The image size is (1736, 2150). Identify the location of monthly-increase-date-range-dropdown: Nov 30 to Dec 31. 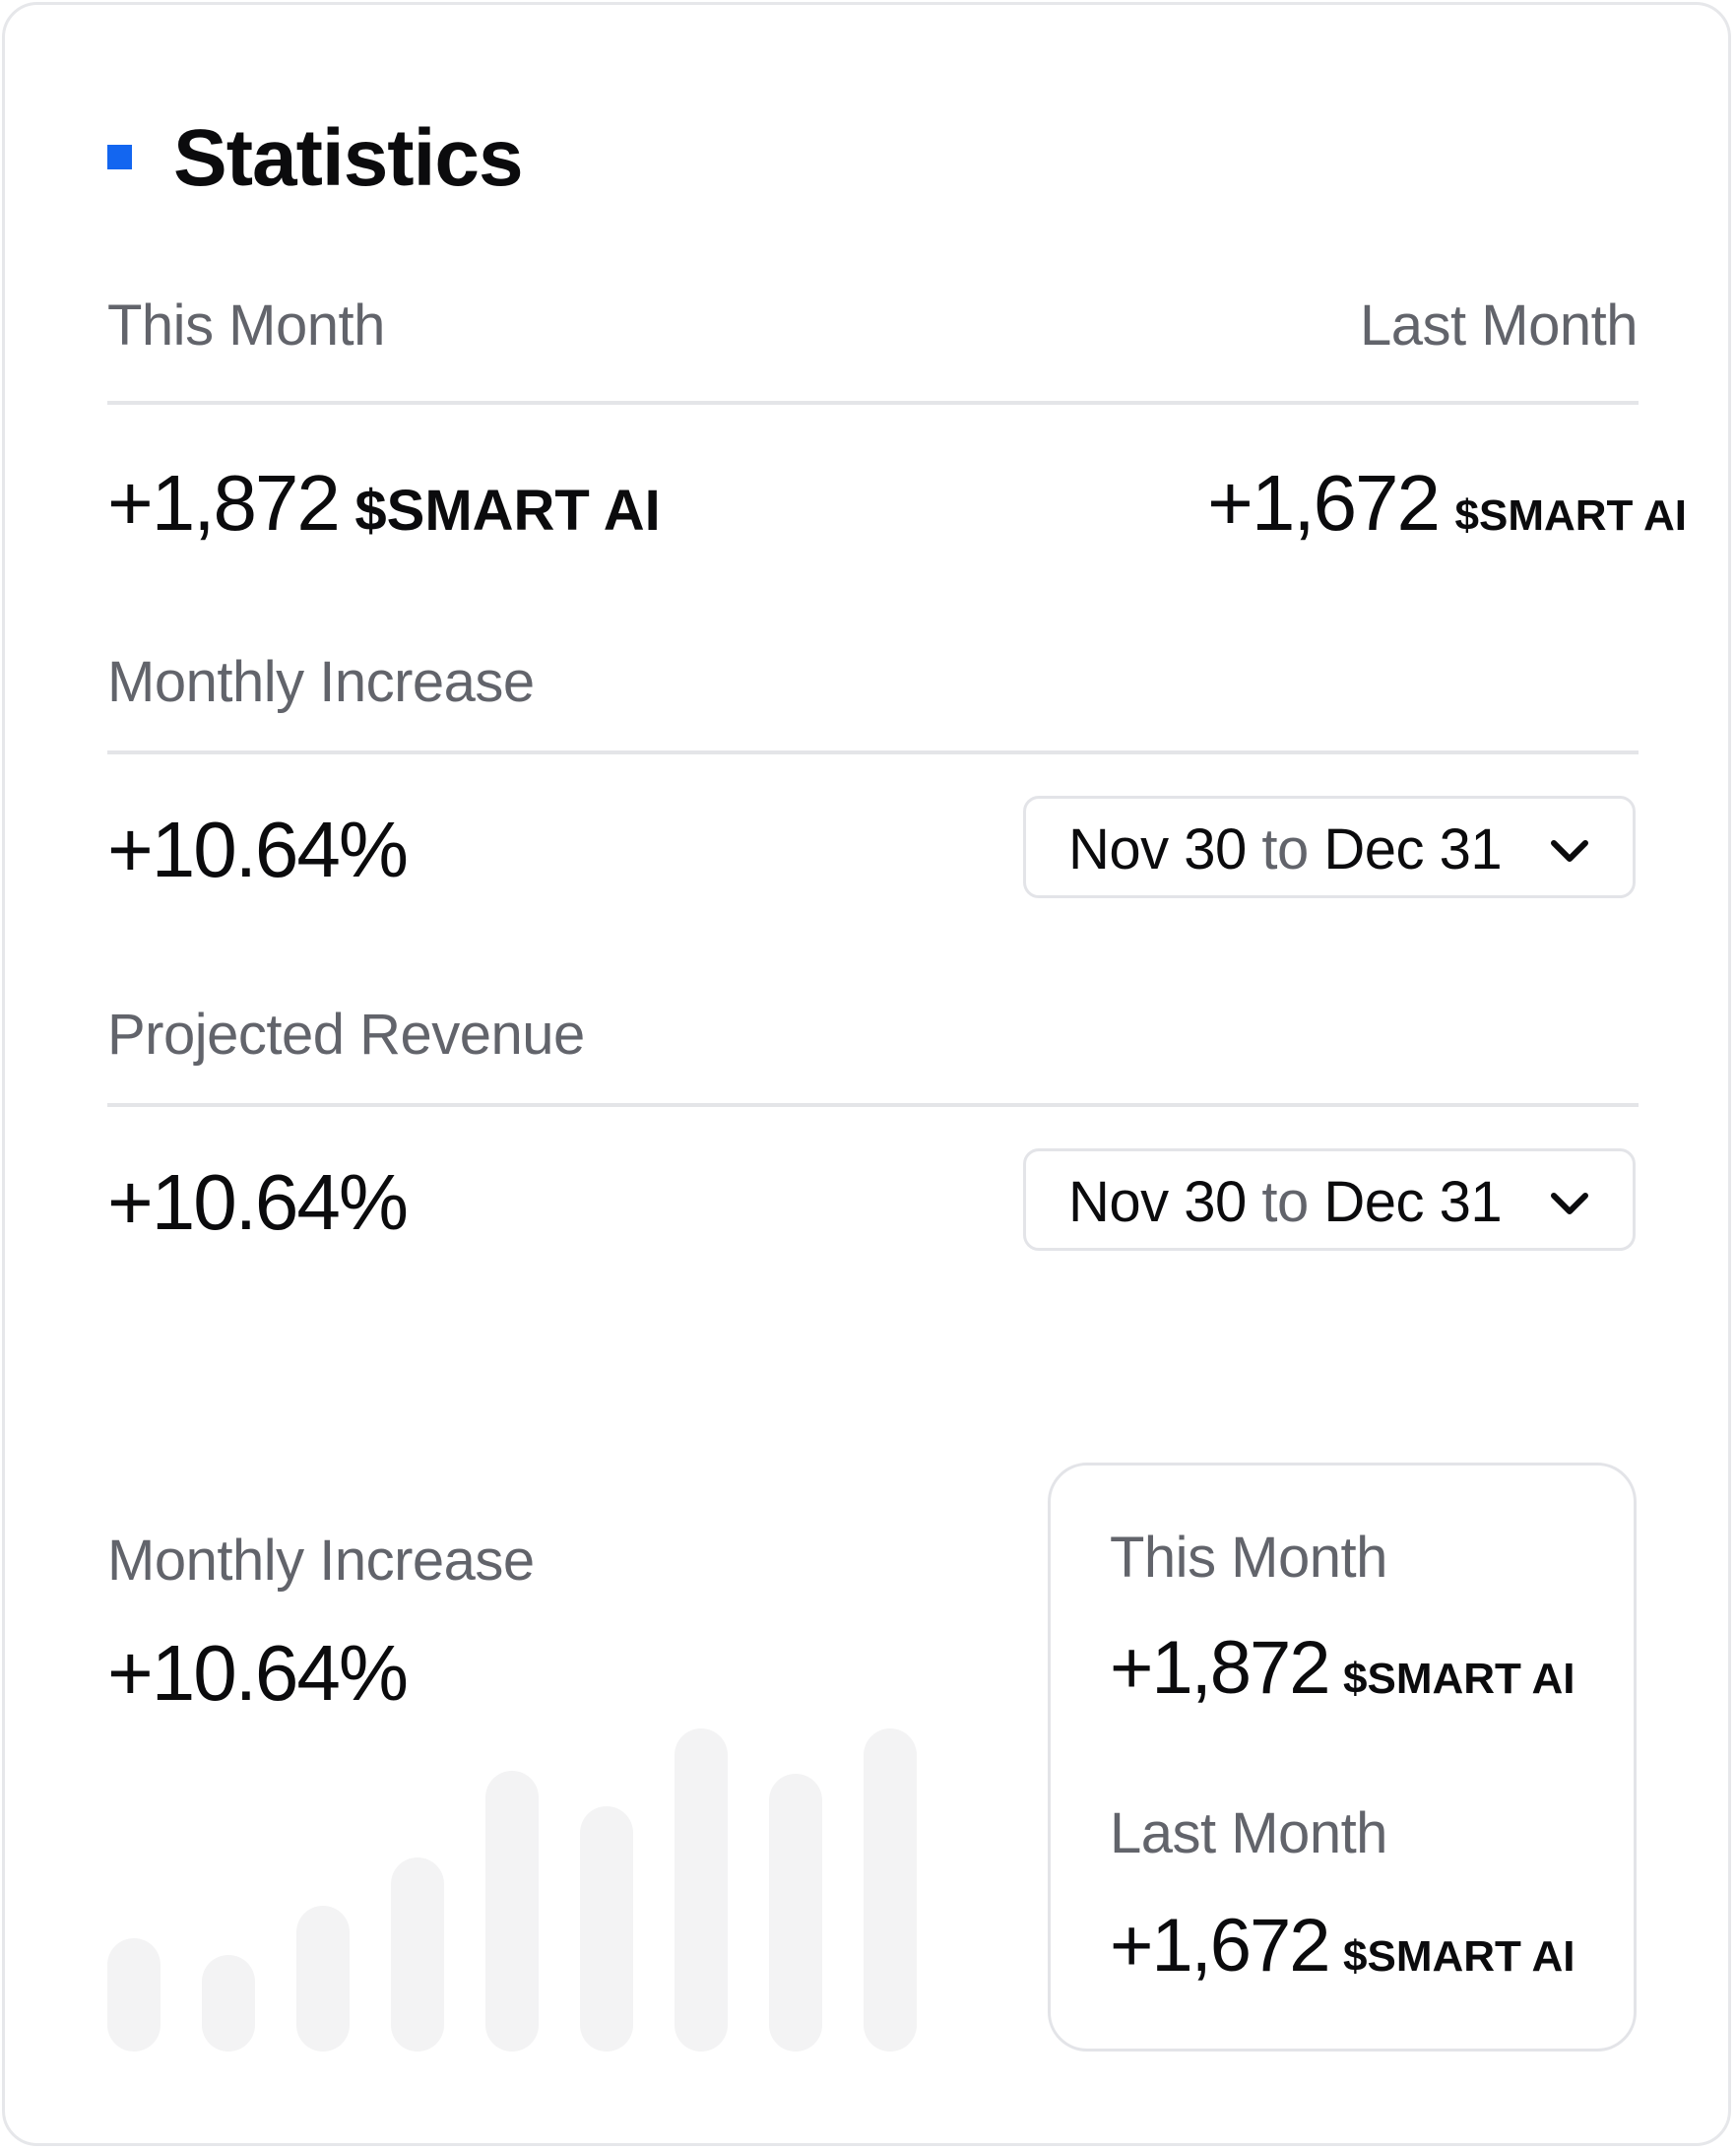
(1329, 847).